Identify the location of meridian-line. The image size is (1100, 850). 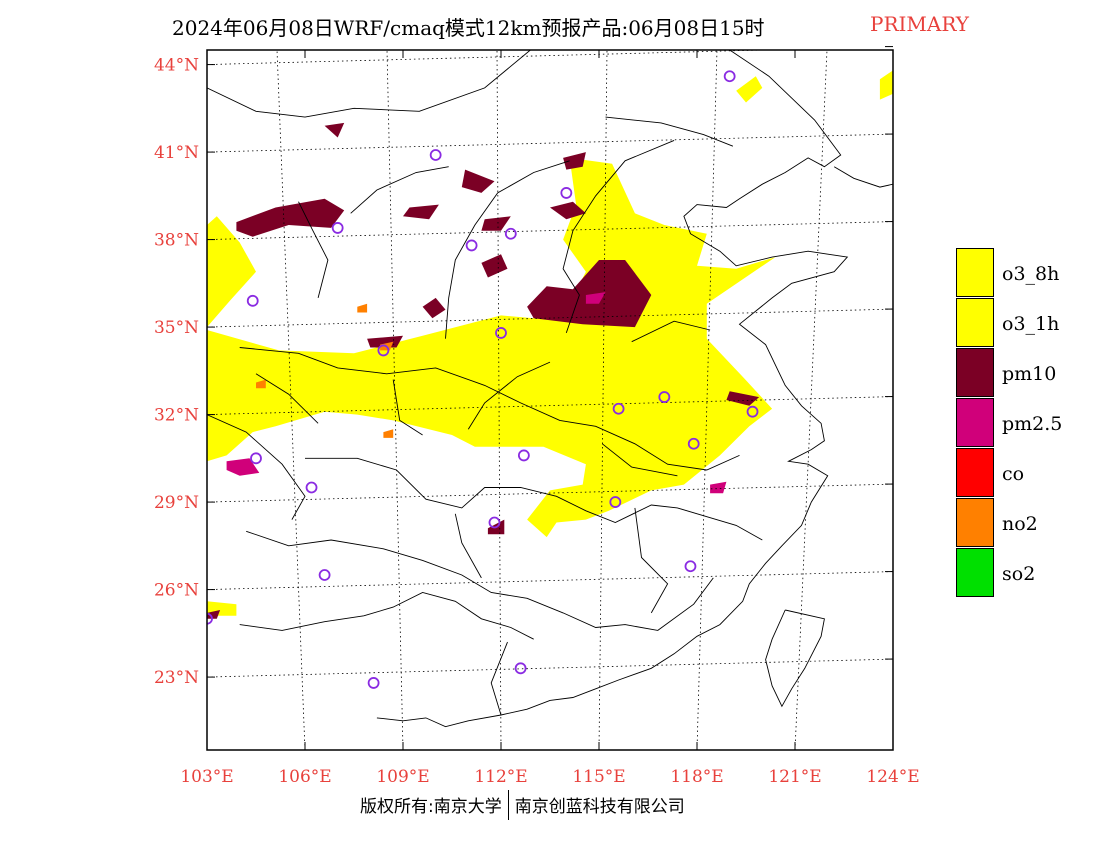
(892, 746).